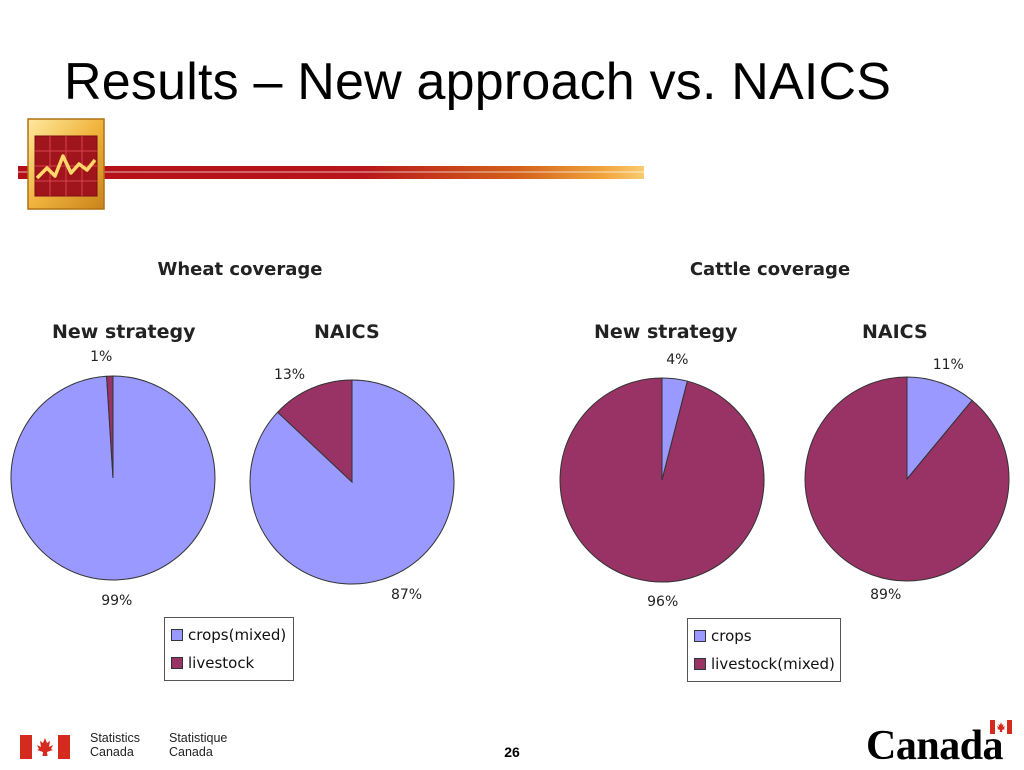  I want to click on legend-label: livestock, so click(221, 663).